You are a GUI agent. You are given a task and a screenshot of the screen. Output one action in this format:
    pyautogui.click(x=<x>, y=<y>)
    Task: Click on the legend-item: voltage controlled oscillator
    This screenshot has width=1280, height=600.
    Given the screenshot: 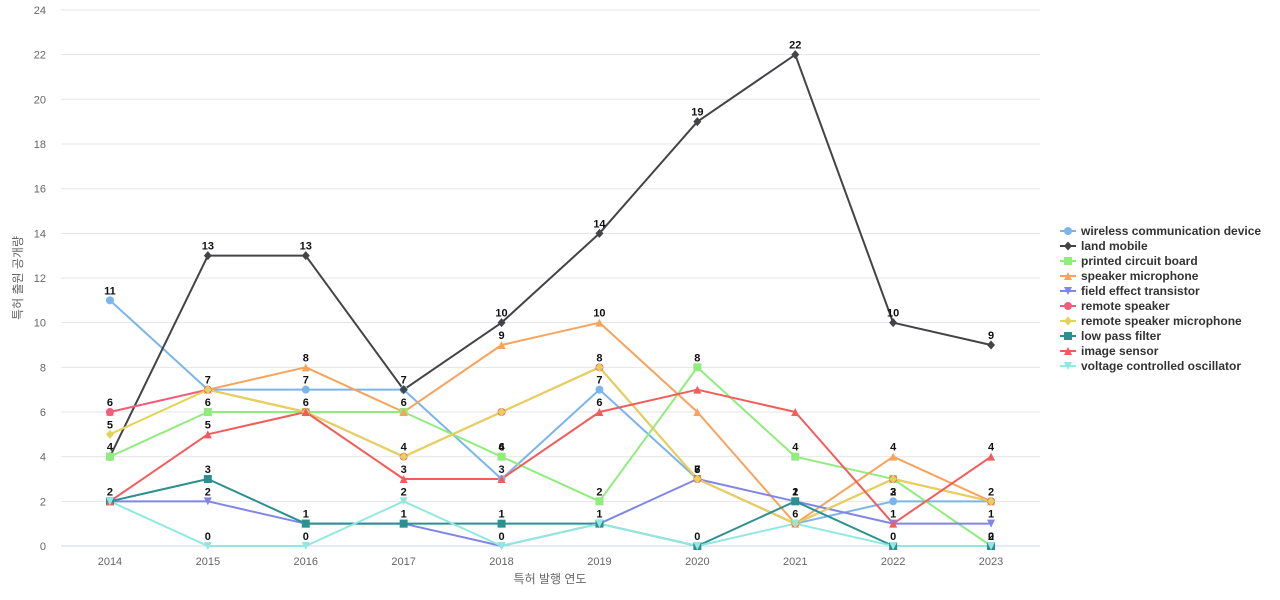 What is the action you would take?
    pyautogui.click(x=1150, y=366)
    